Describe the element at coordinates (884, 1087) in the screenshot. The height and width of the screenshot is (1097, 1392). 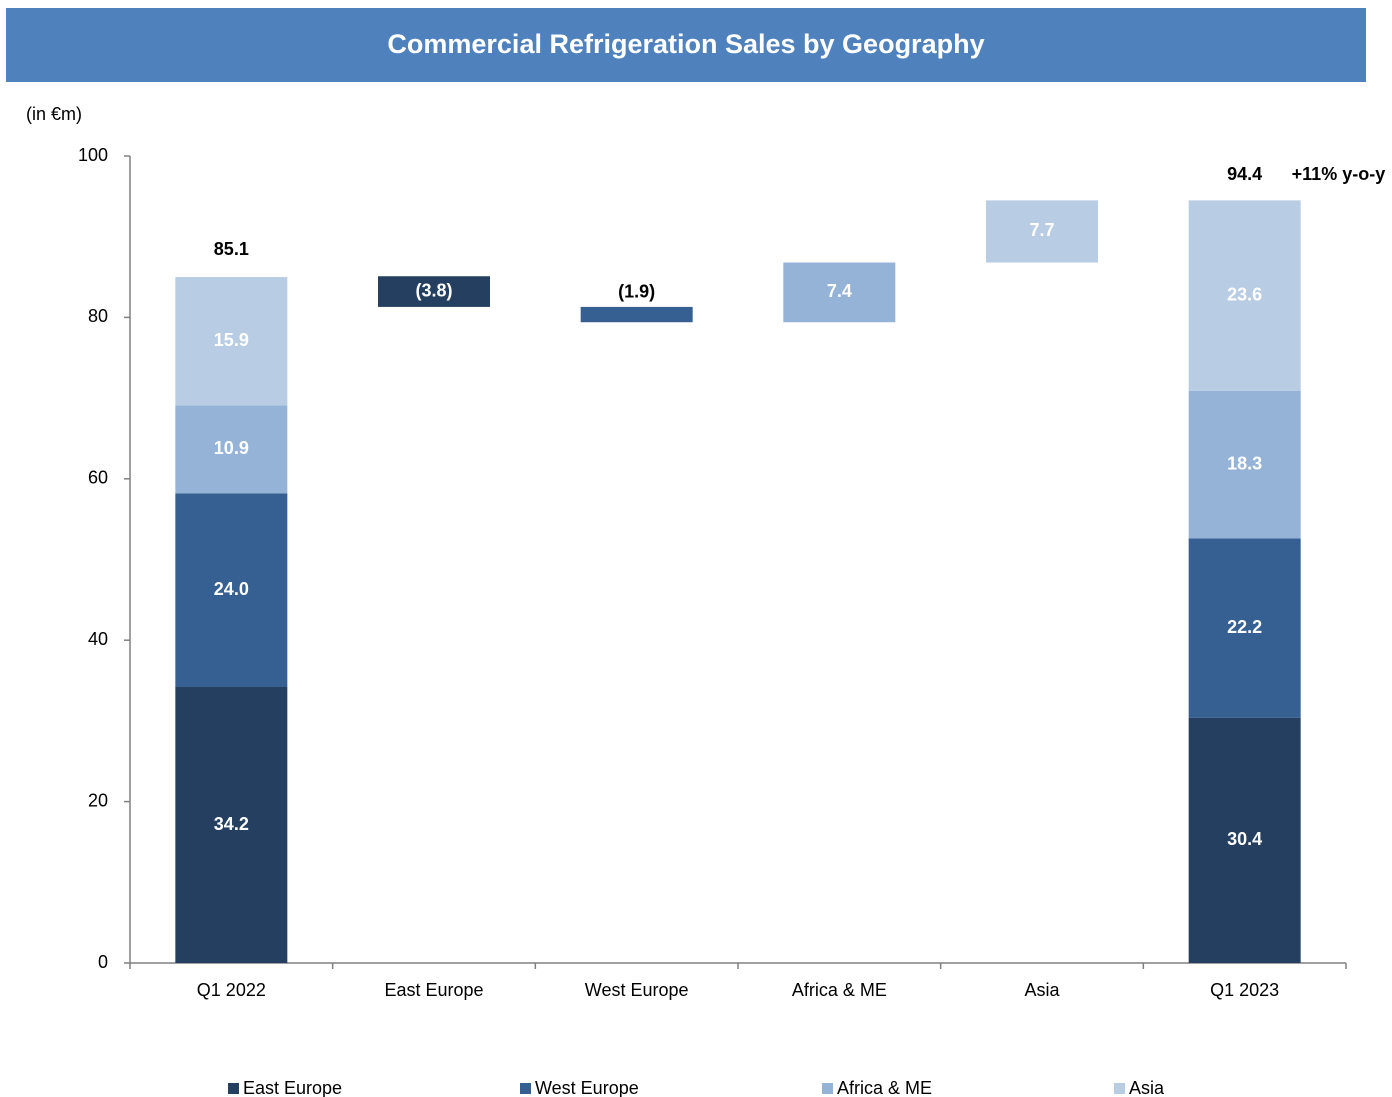
I see `legend-label: Africa & ME` at that location.